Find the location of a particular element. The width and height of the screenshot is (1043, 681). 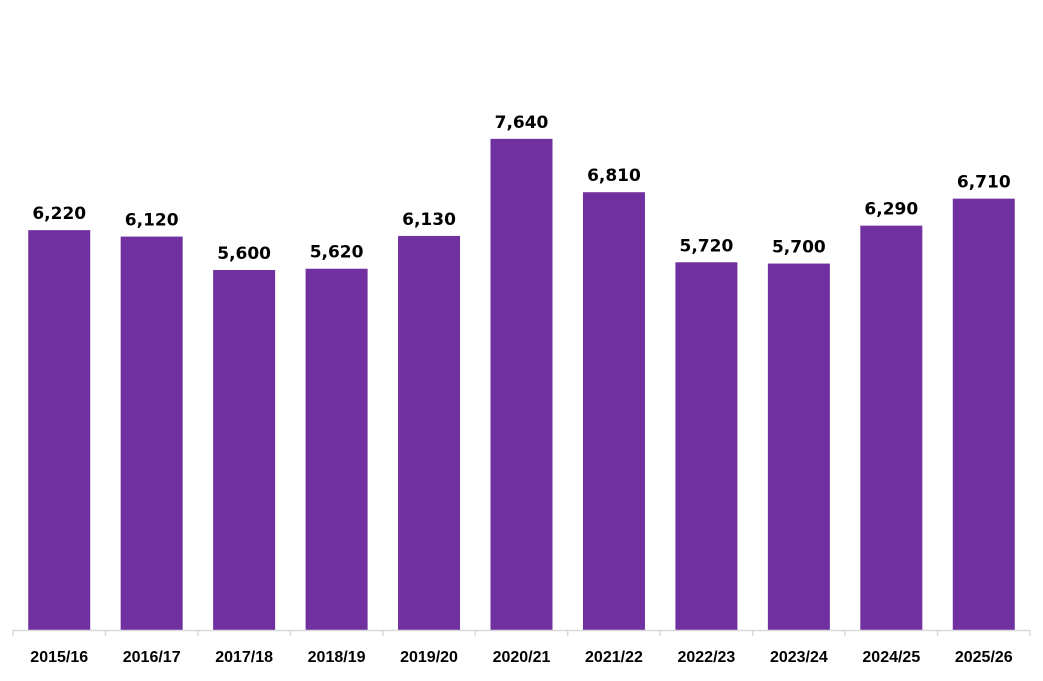

data-label: 6,710 is located at coordinates (984, 183).